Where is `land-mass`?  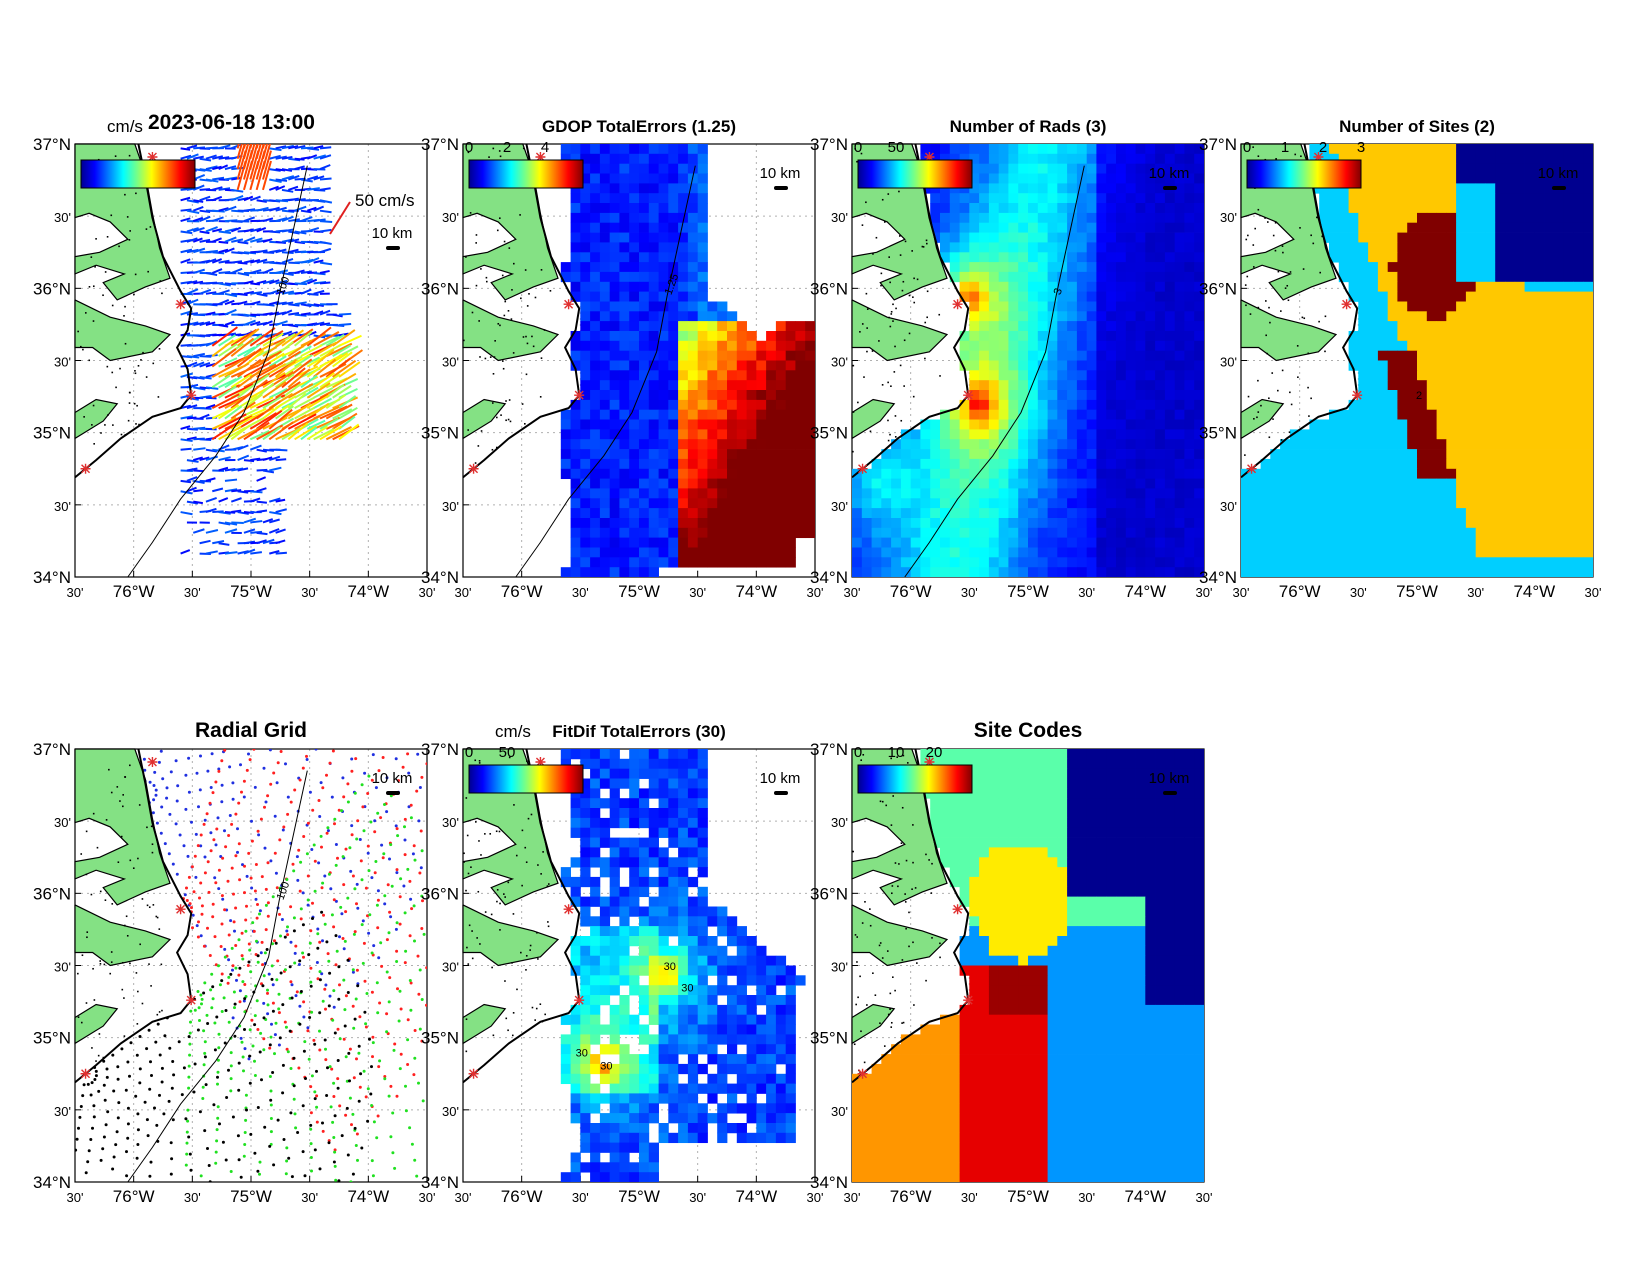 land-mass is located at coordinates (1262, 419).